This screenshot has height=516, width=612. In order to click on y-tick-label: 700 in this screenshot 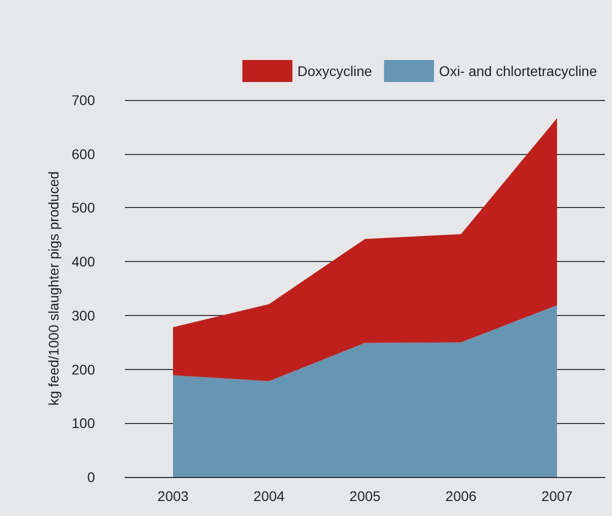, I will do `click(84, 100)`.